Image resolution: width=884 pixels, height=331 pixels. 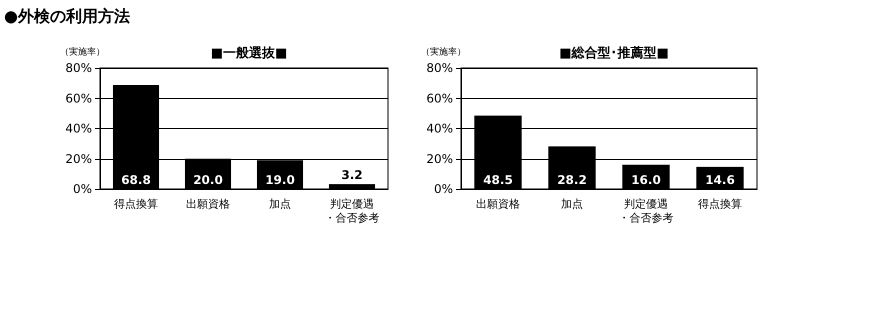 What do you see at coordinates (646, 180) in the screenshot?
I see `data-label: 16.0` at bounding box center [646, 180].